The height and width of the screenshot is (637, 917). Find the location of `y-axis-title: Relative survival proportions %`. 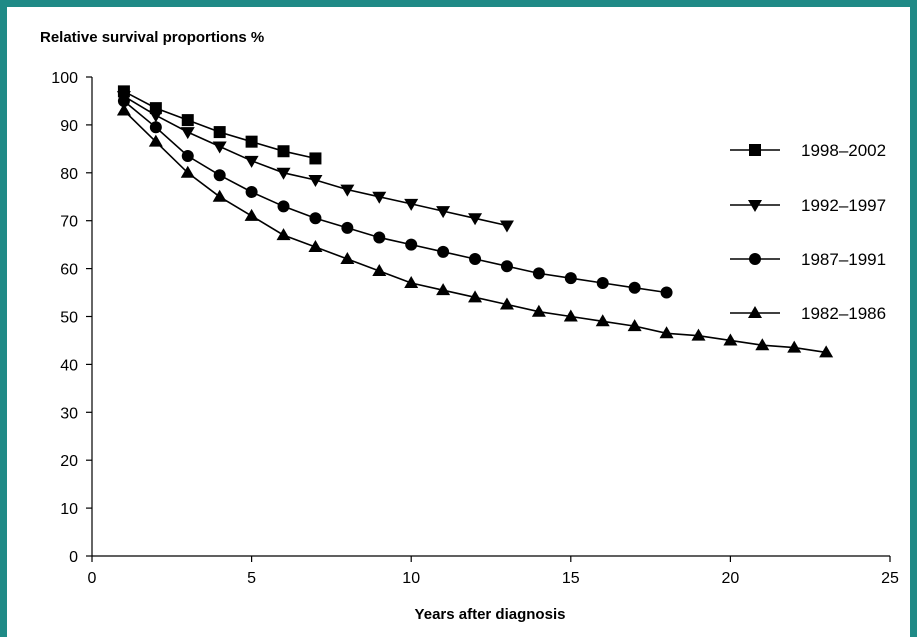

y-axis-title: Relative survival proportions % is located at coordinates (152, 37).